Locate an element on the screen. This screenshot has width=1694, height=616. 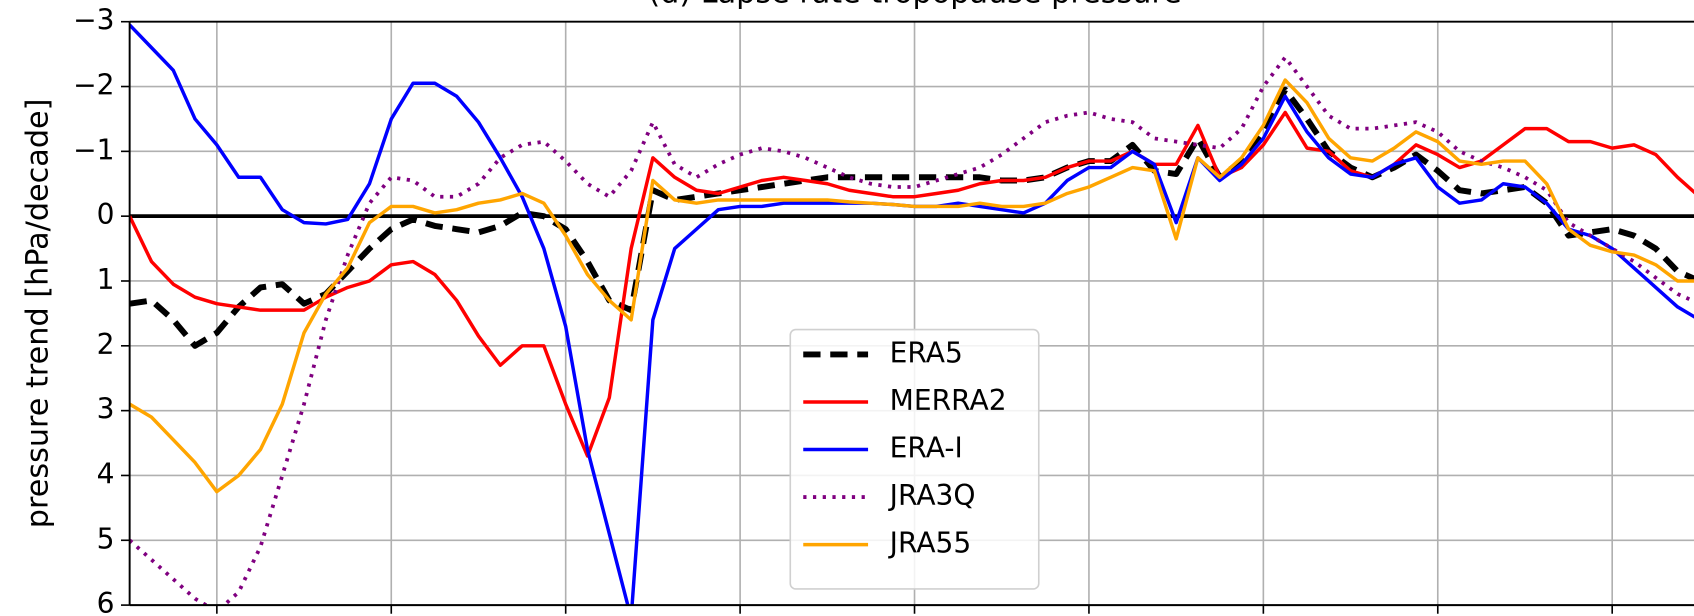
y-tick-label: 5 is located at coordinates (106, 538).